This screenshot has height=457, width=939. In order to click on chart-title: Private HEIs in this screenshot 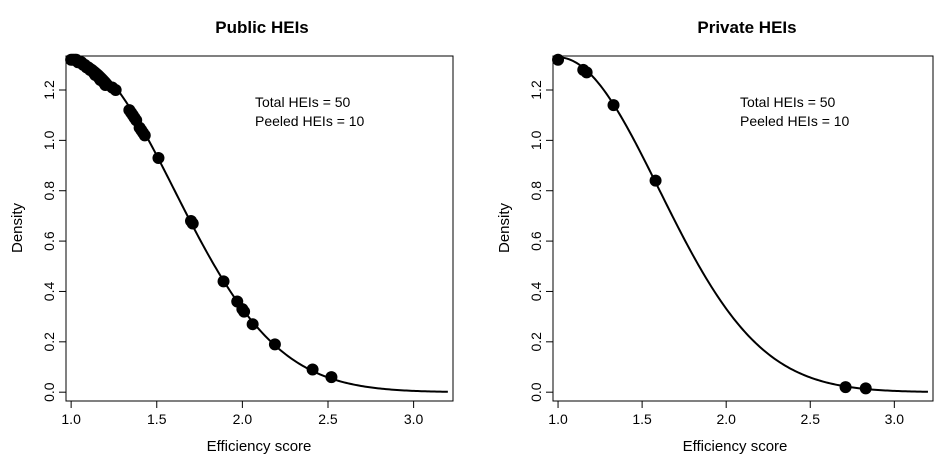, I will do `click(746, 27)`.